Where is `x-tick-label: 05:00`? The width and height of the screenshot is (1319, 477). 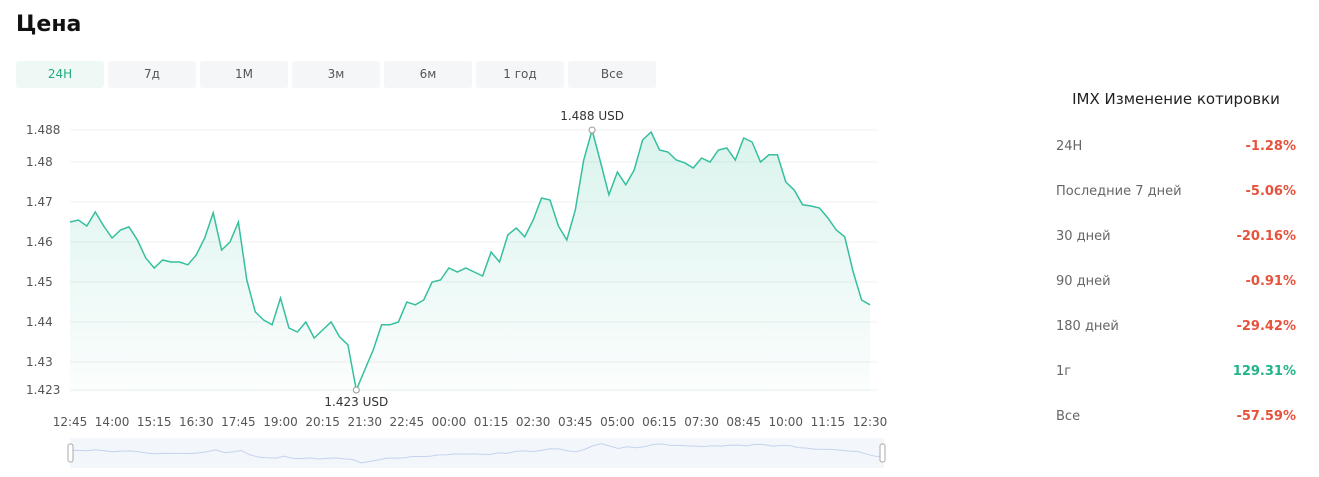 x-tick-label: 05:00 is located at coordinates (617, 422).